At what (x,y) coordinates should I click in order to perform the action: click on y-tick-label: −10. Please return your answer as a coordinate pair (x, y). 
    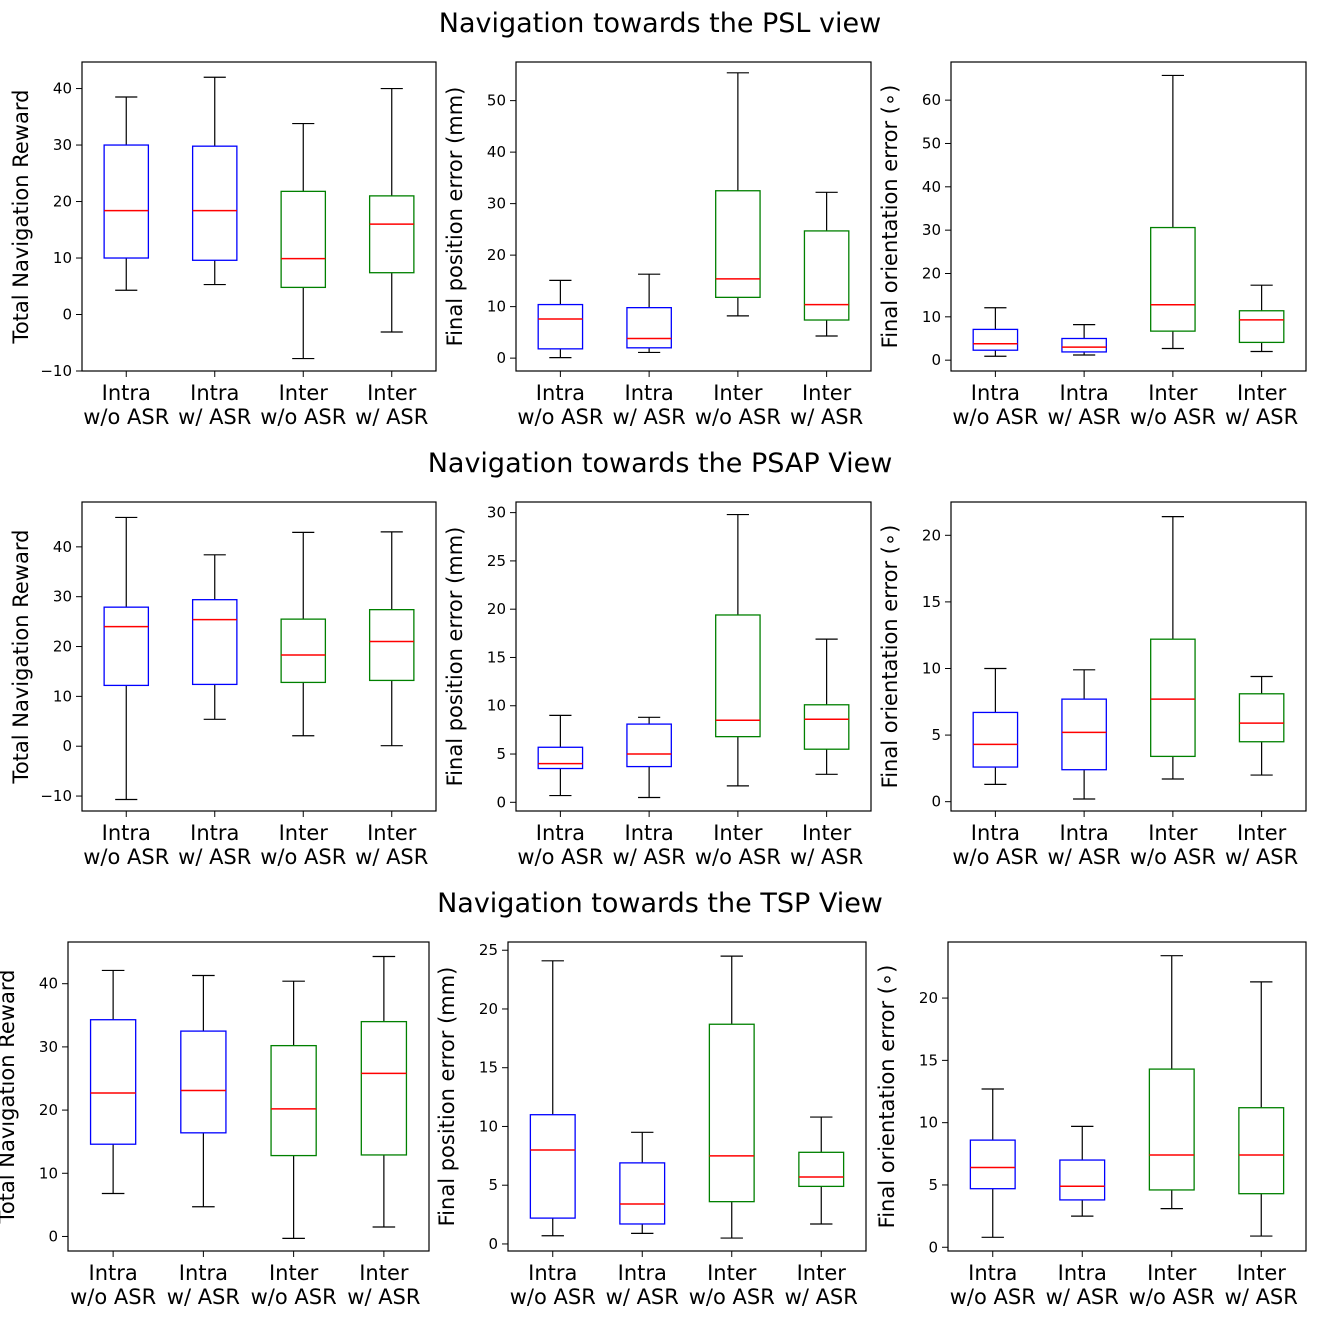
    Looking at the image, I should click on (56, 371).